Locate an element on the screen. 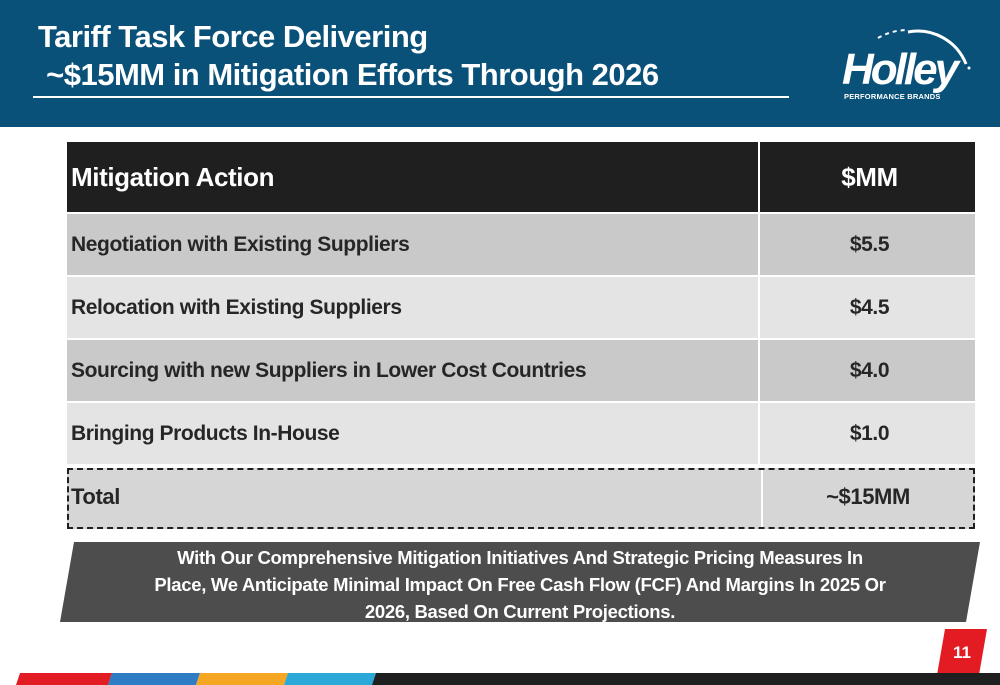  total-divider is located at coordinates (762, 498).